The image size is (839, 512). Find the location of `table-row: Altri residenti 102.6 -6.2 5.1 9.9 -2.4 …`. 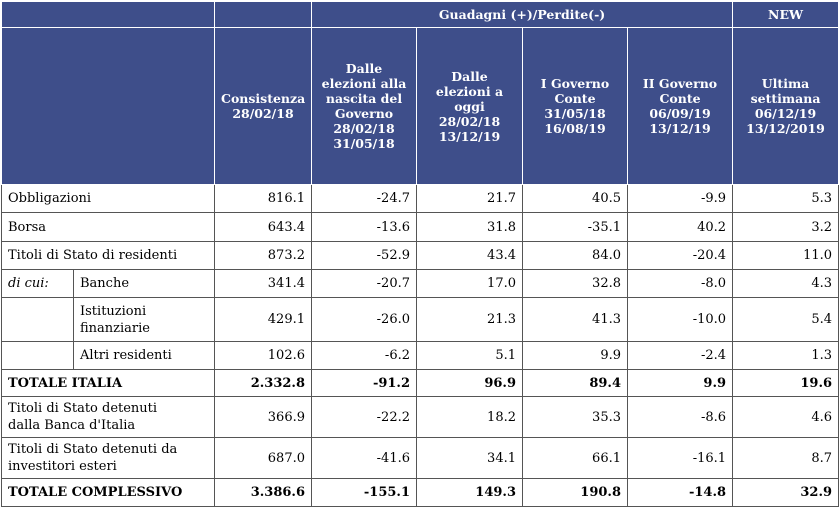

table-row: Altri residenti 102.6 -6.2 5.1 9.9 -2.4 … is located at coordinates (420, 355).